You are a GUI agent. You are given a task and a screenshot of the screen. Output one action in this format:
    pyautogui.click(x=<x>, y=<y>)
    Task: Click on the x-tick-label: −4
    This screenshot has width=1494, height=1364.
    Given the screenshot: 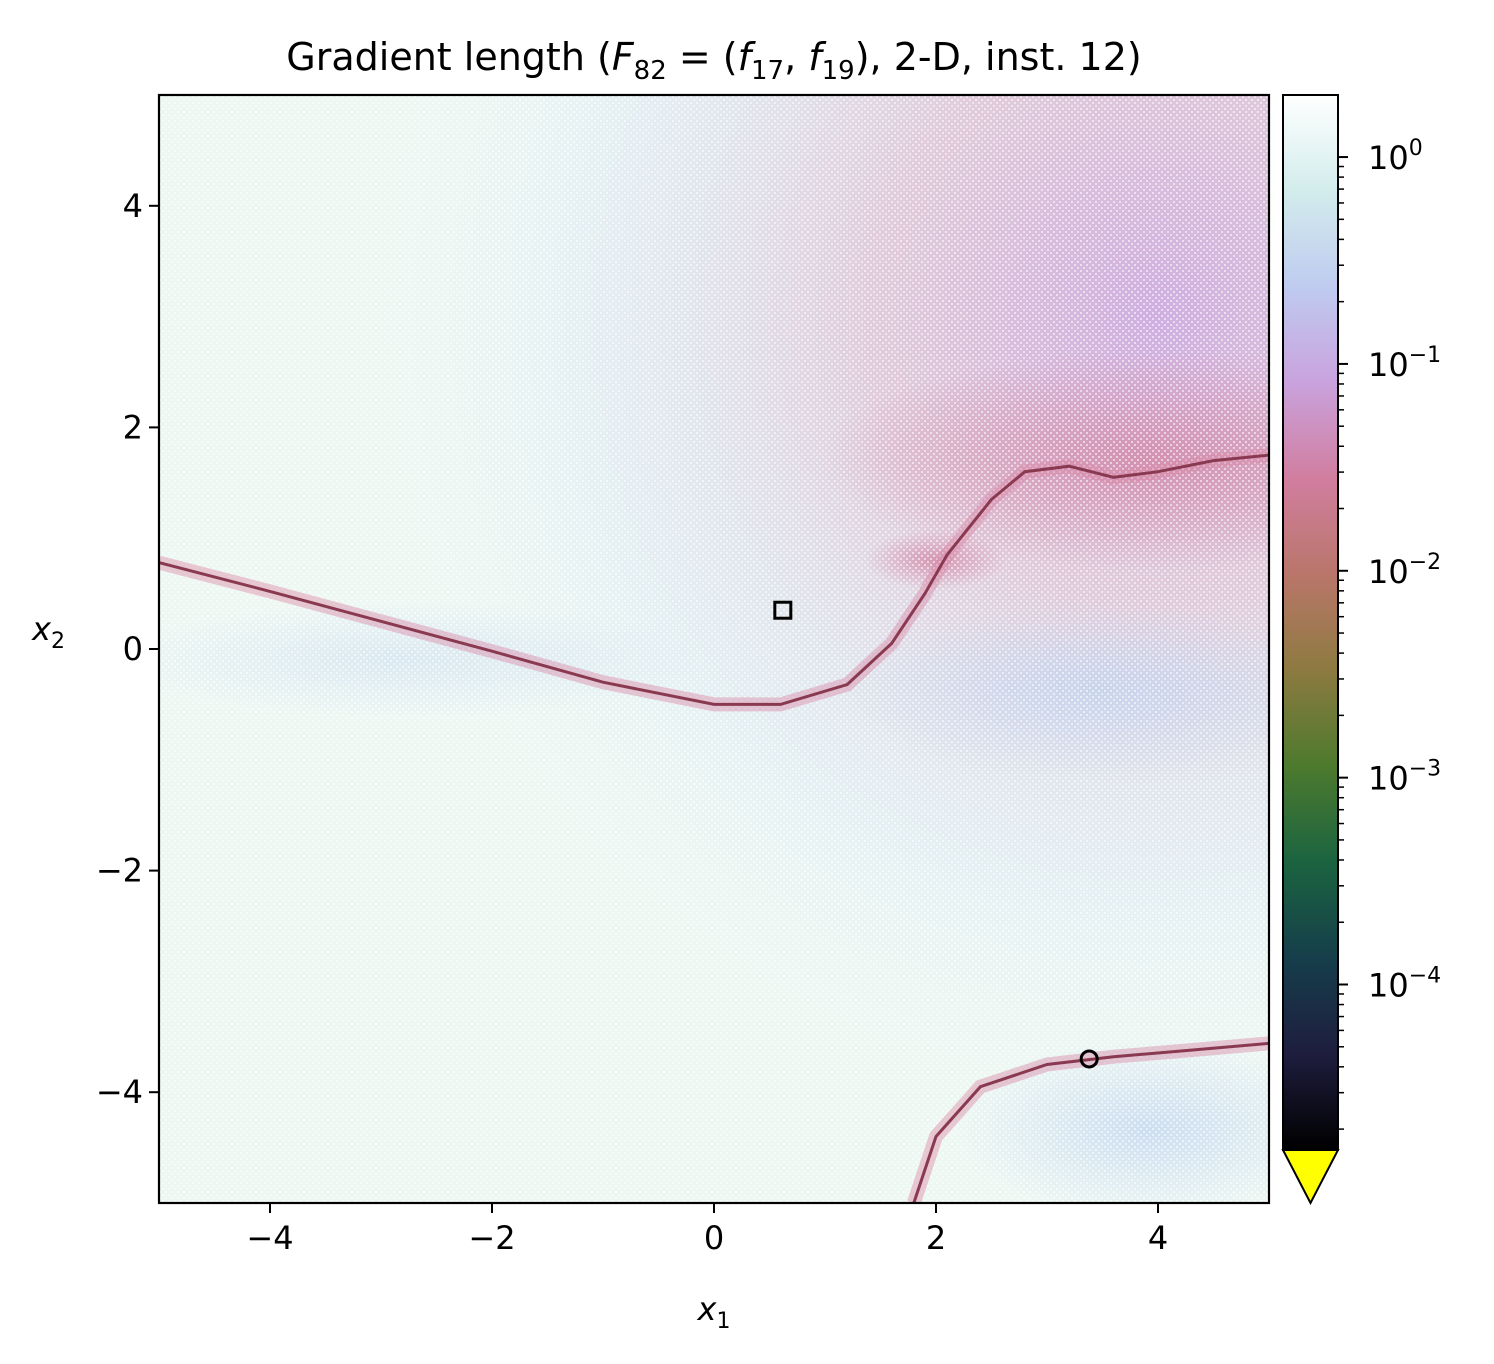 What is the action you would take?
    pyautogui.click(x=269, y=1238)
    